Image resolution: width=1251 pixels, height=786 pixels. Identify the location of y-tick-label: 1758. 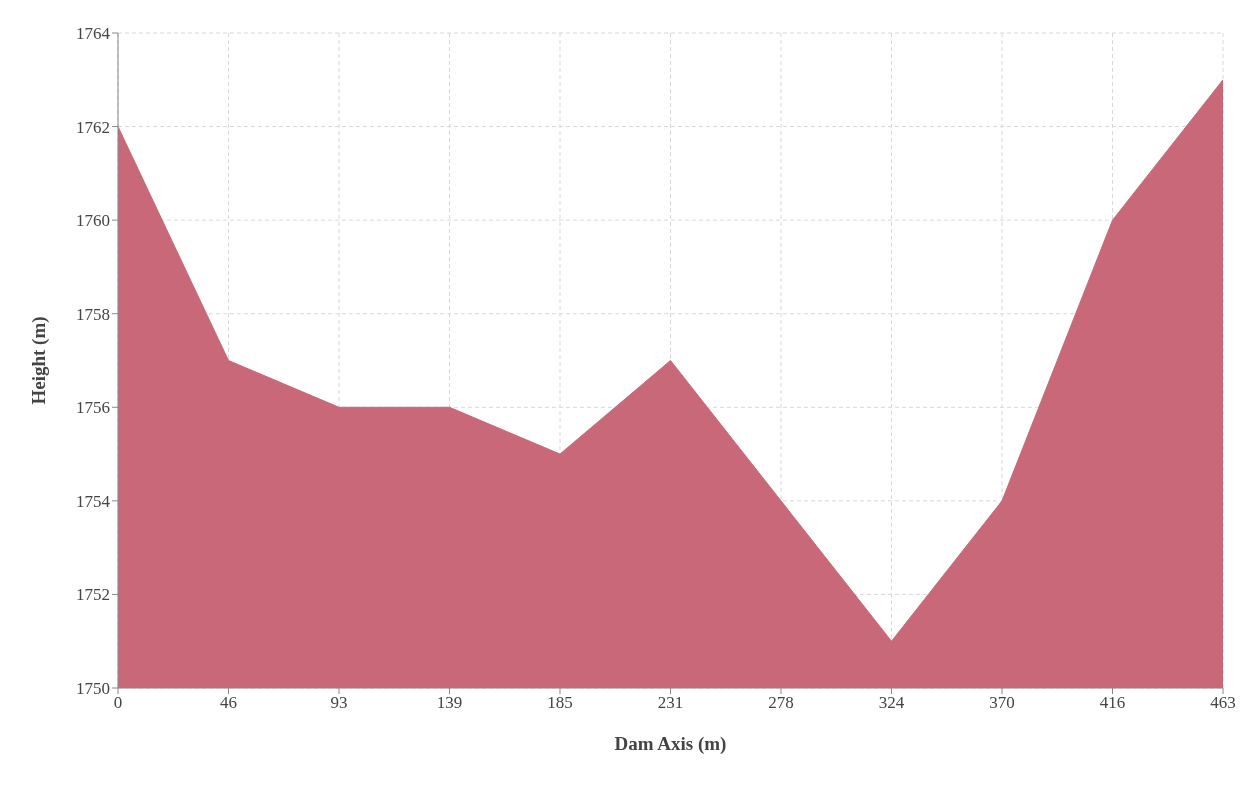
(93, 314).